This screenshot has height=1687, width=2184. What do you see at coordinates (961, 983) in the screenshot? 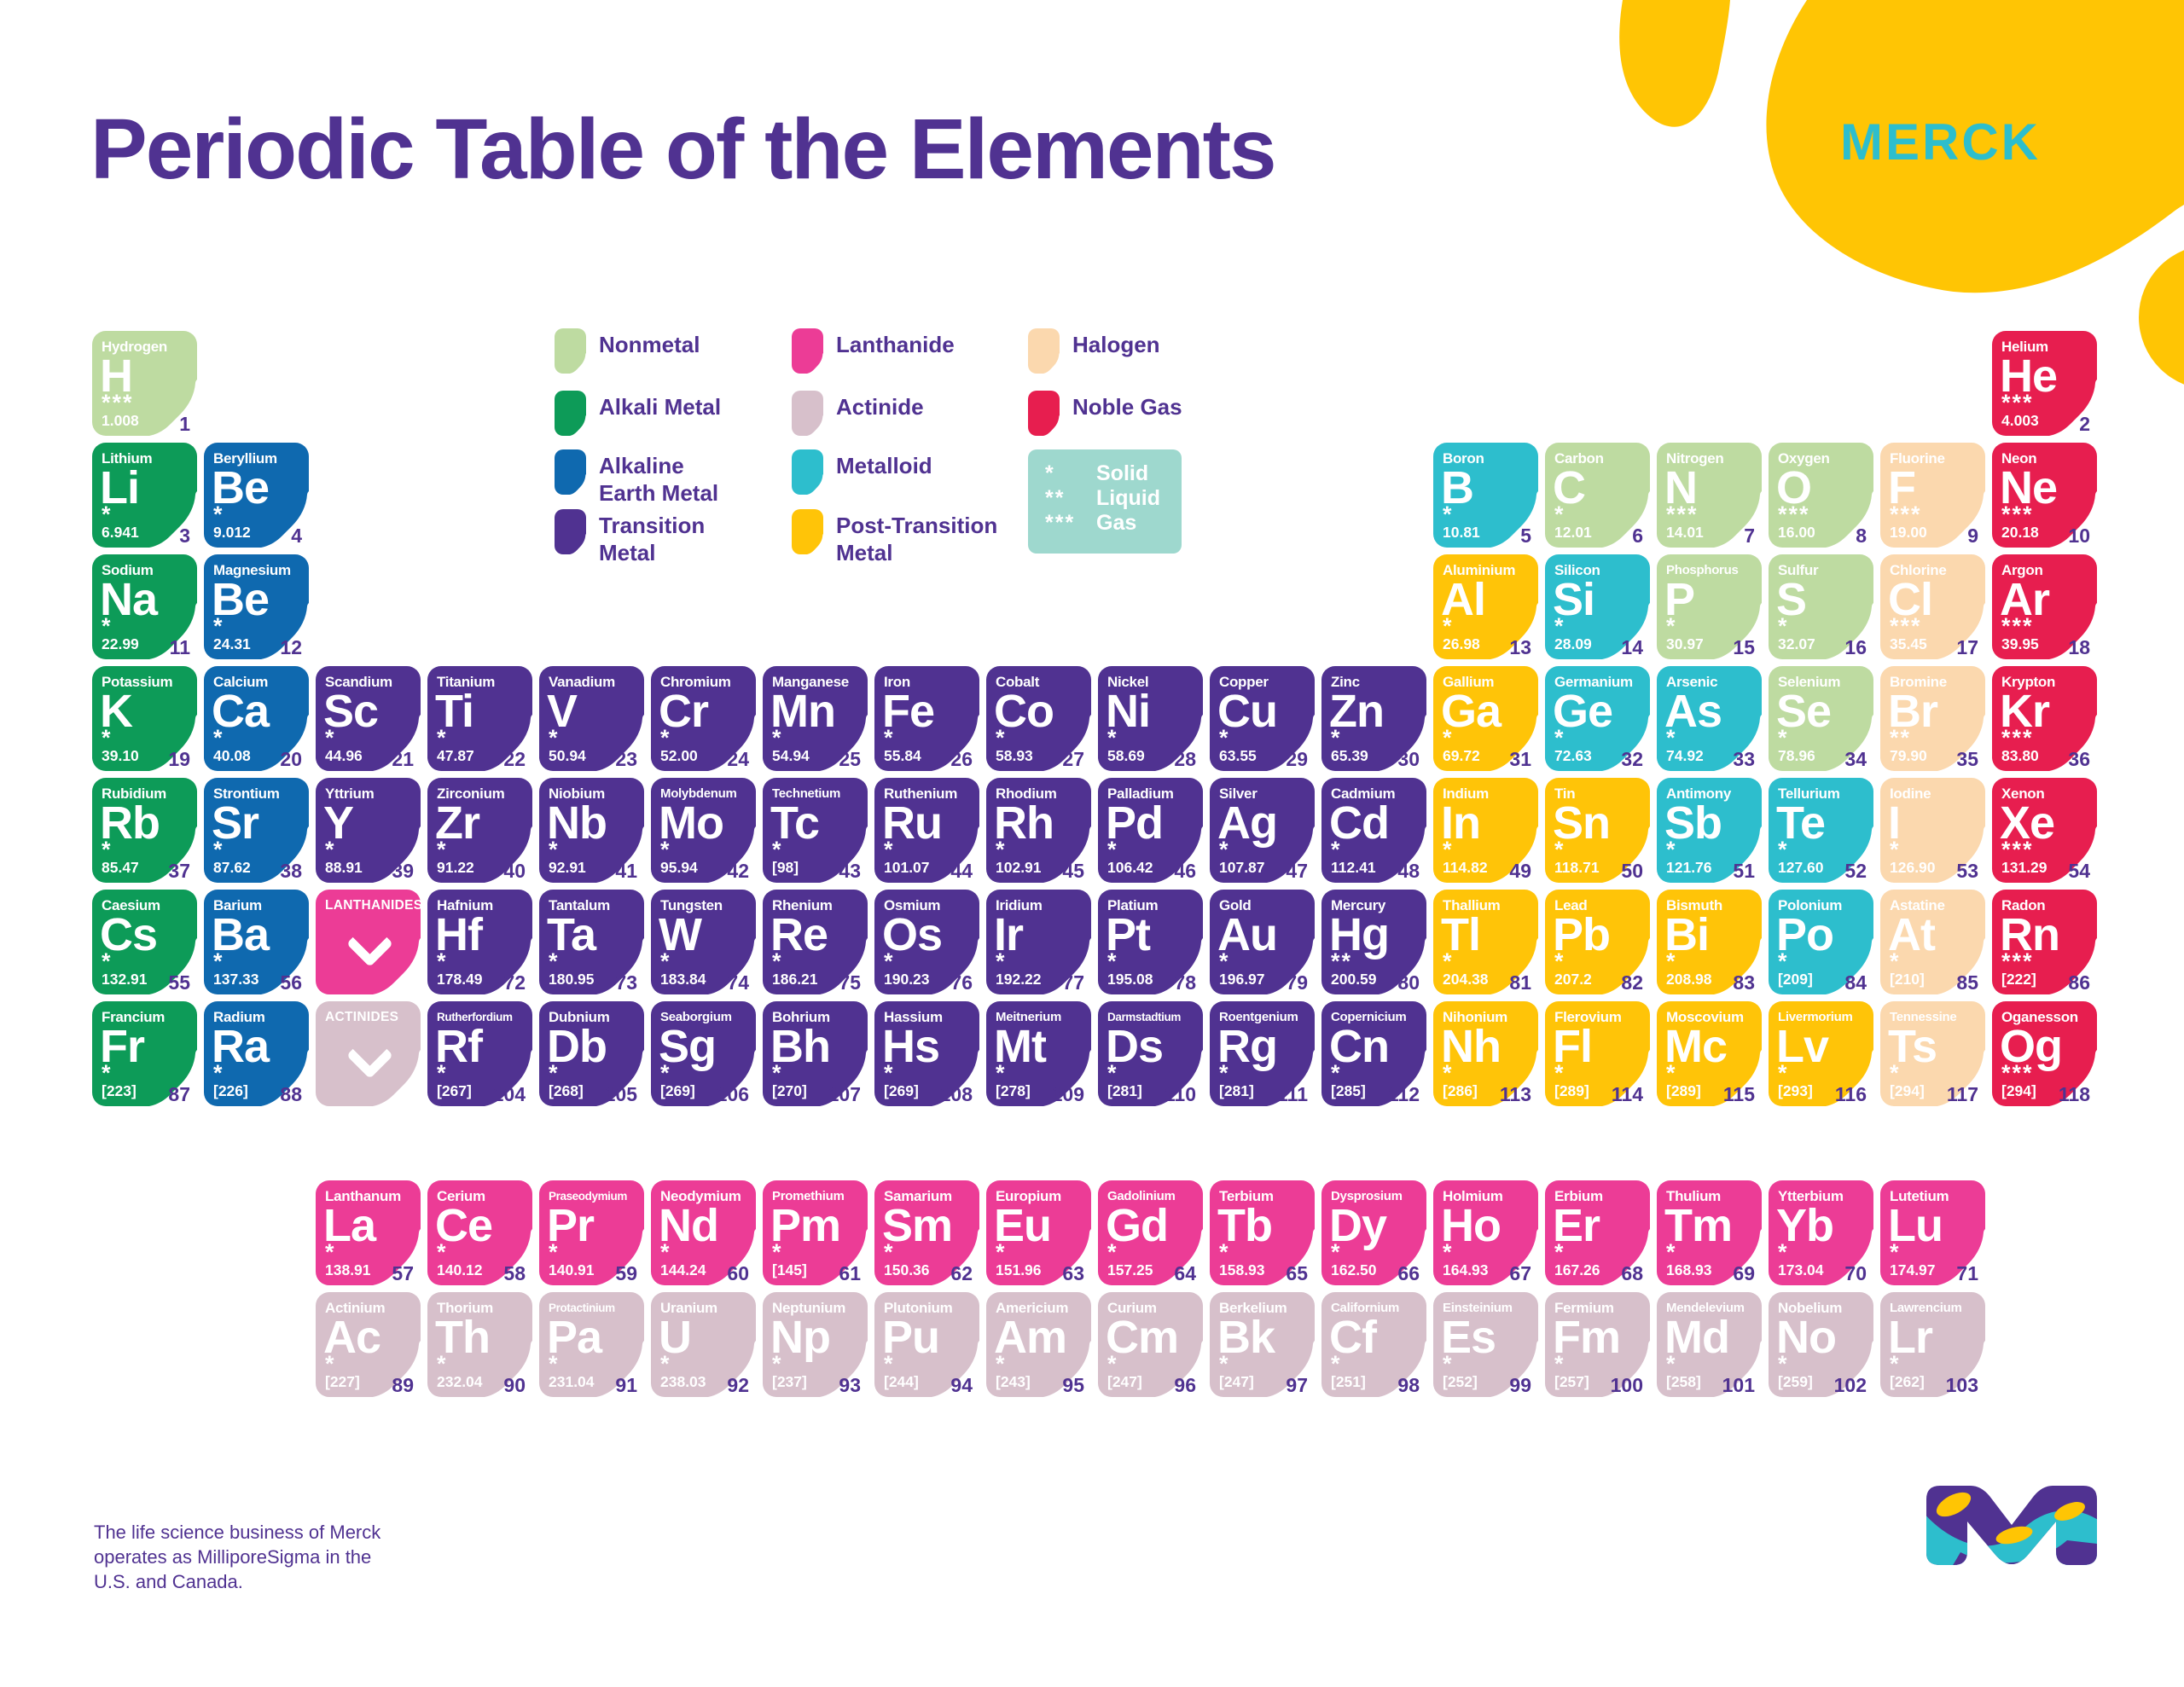
I see `element-number: 76` at bounding box center [961, 983].